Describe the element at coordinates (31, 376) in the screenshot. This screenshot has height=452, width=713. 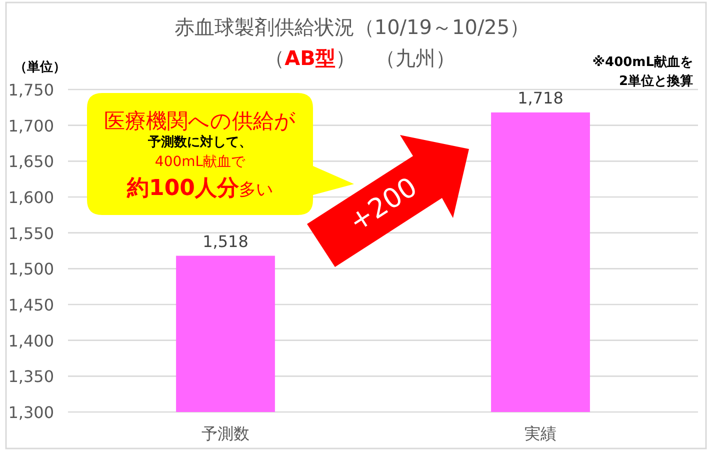
I see `y-tick-label: 1,350` at that location.